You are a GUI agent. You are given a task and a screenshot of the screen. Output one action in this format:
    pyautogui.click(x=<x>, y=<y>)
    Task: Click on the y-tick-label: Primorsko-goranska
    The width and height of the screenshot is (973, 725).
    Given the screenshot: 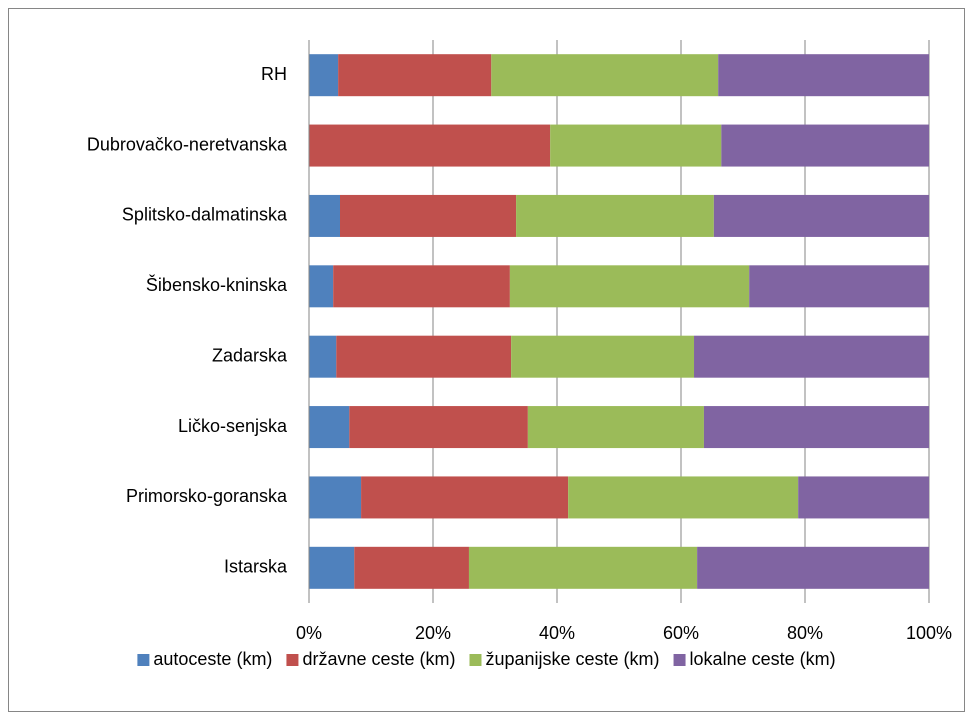 What is the action you would take?
    pyautogui.click(x=207, y=496)
    